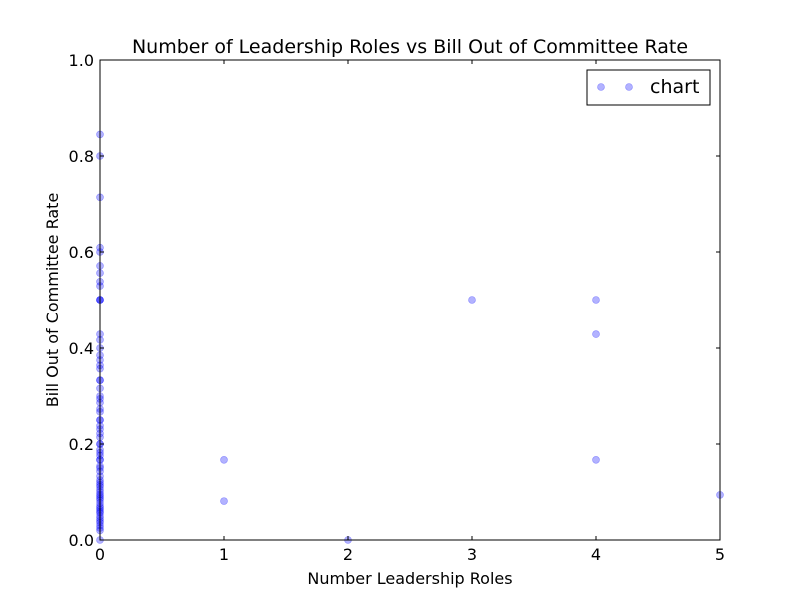  Describe the element at coordinates (81, 540) in the screenshot. I see `y-tick-label: 0.0` at that location.